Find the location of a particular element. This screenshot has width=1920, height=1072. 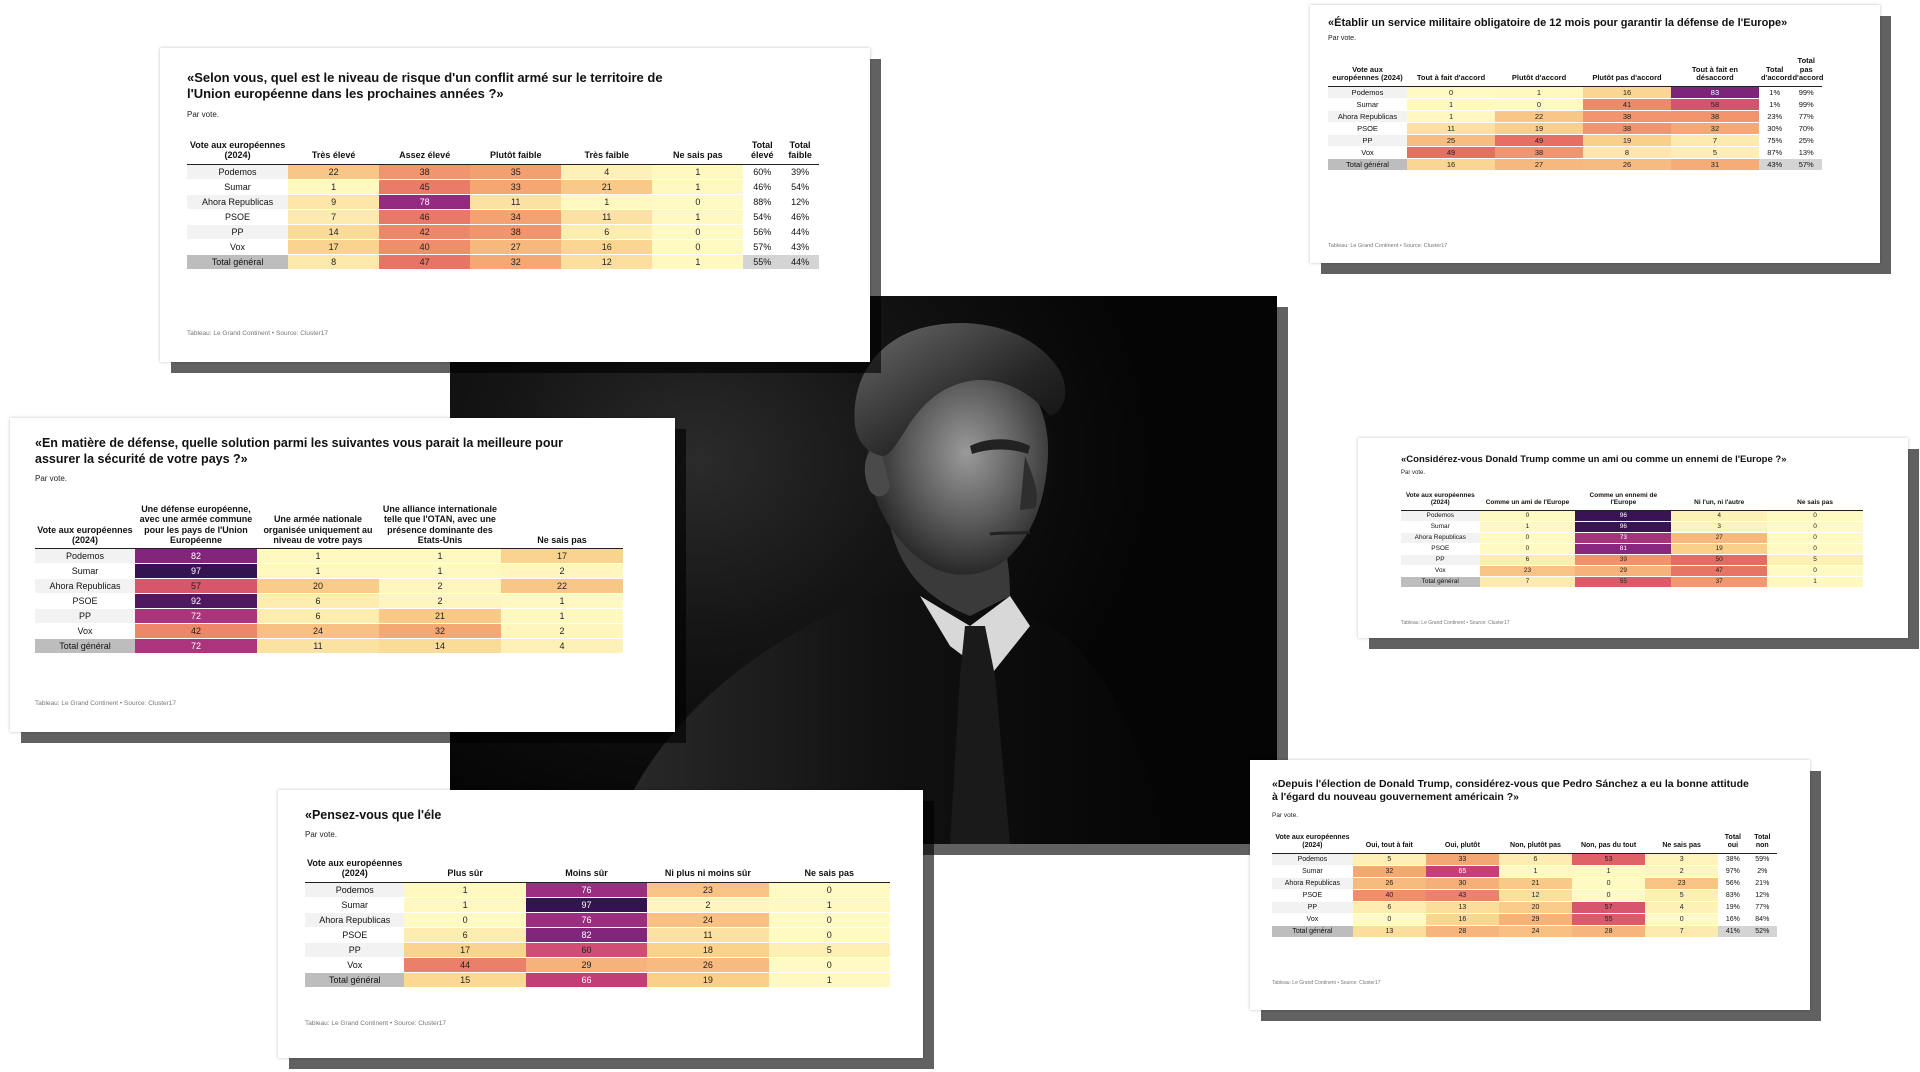

heat-cell: 47 is located at coordinates (425, 261).